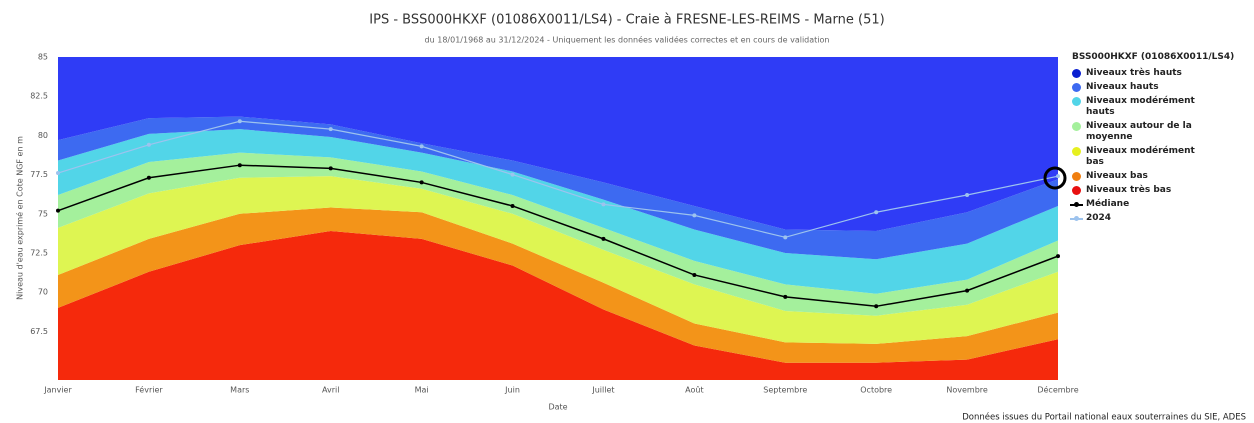  I want to click on x-tick-label: Mars, so click(239, 390).